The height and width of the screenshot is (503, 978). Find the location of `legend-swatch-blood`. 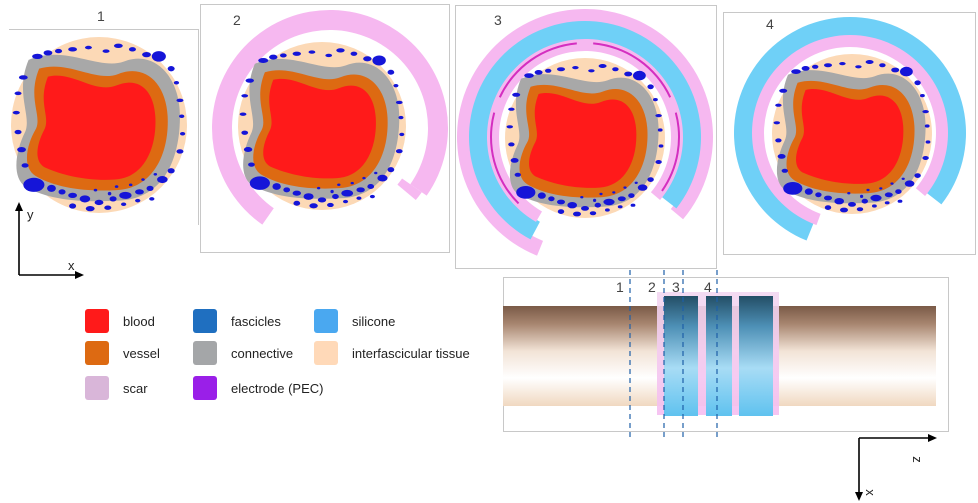

legend-swatch-blood is located at coordinates (97, 321).